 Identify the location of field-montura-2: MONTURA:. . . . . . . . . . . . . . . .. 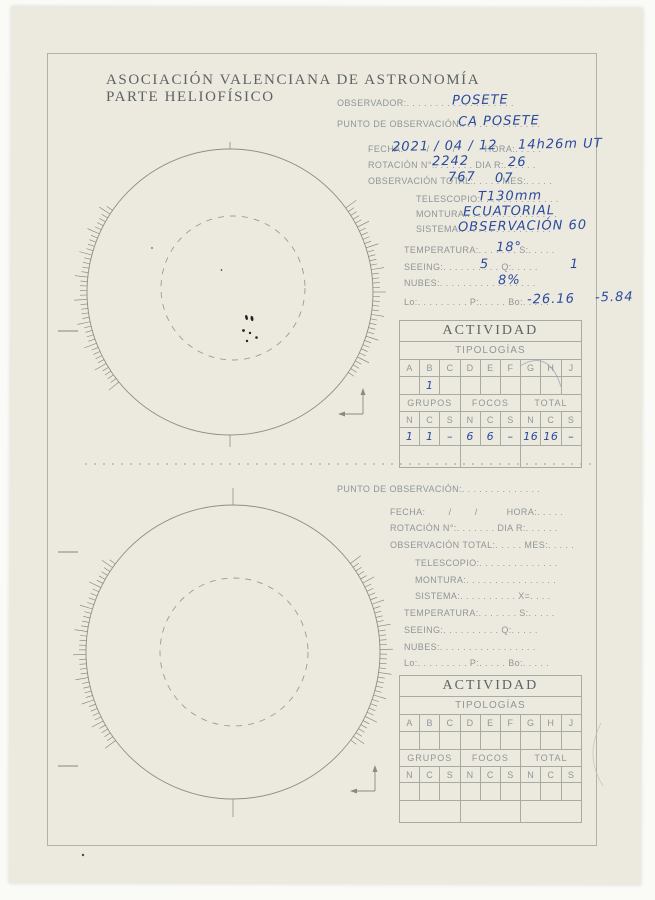
(486, 580).